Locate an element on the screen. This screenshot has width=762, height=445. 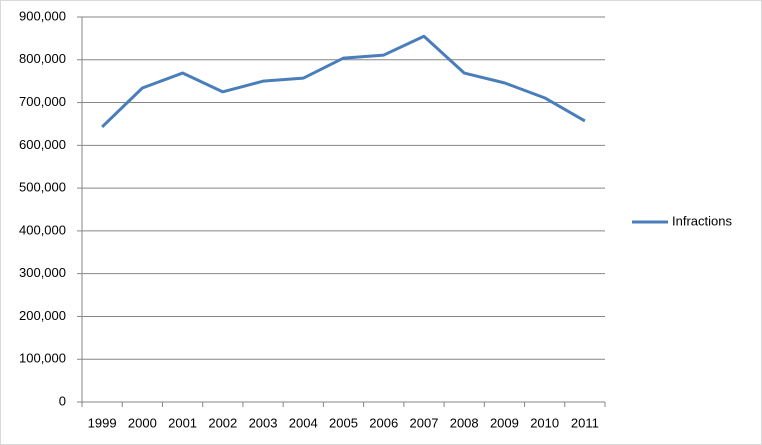
x-tick-label: 2008 is located at coordinates (464, 422).